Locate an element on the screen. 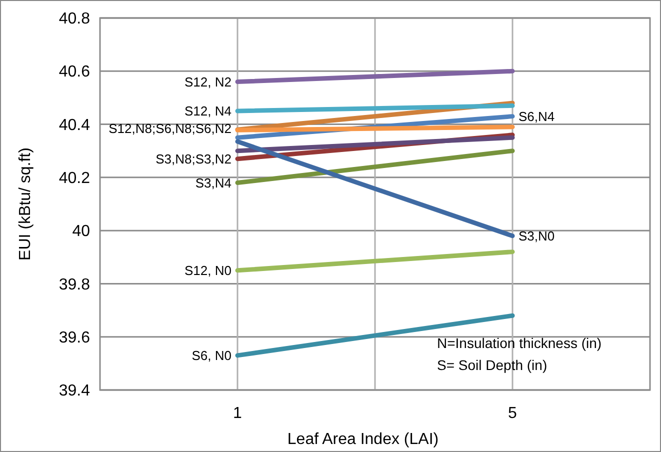  y-tick-label: 39.8 is located at coordinates (74, 285).